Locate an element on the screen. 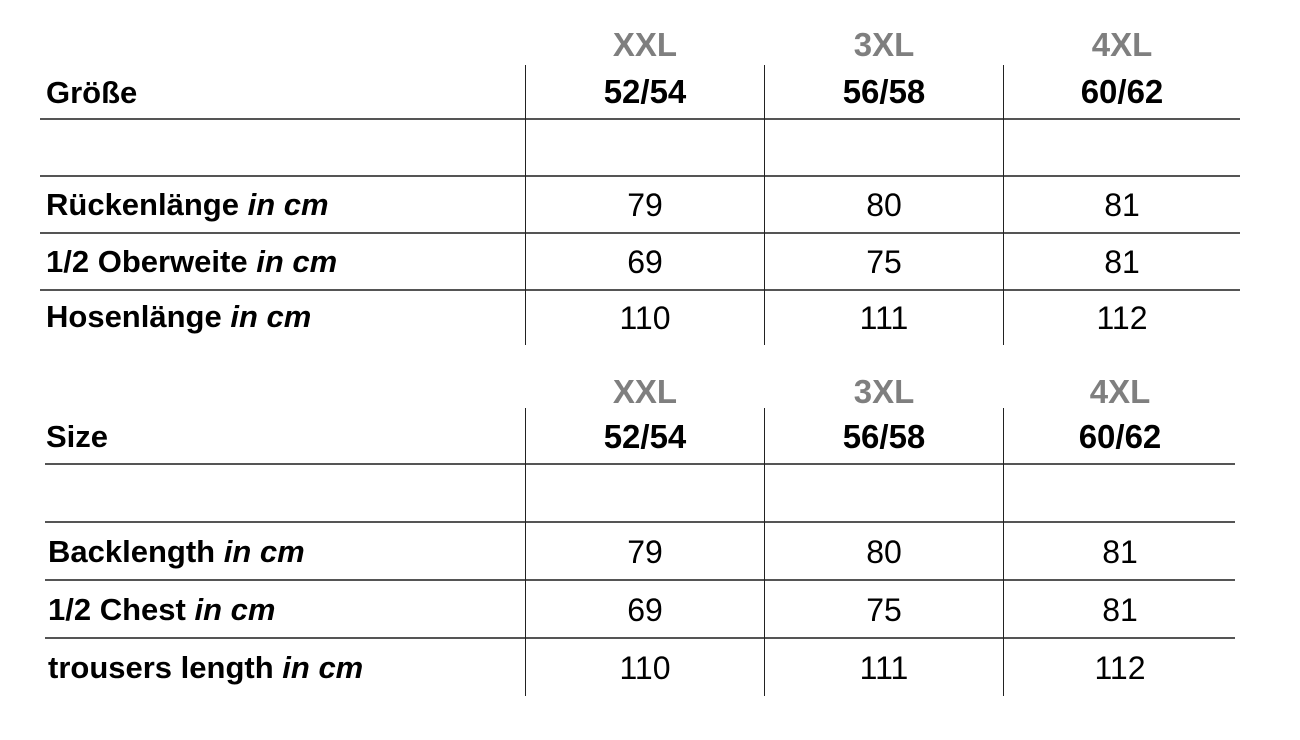 Image resolution: width=1300 pixels, height=740 pixels. row-label-text: Backlength is located at coordinates (132, 551).